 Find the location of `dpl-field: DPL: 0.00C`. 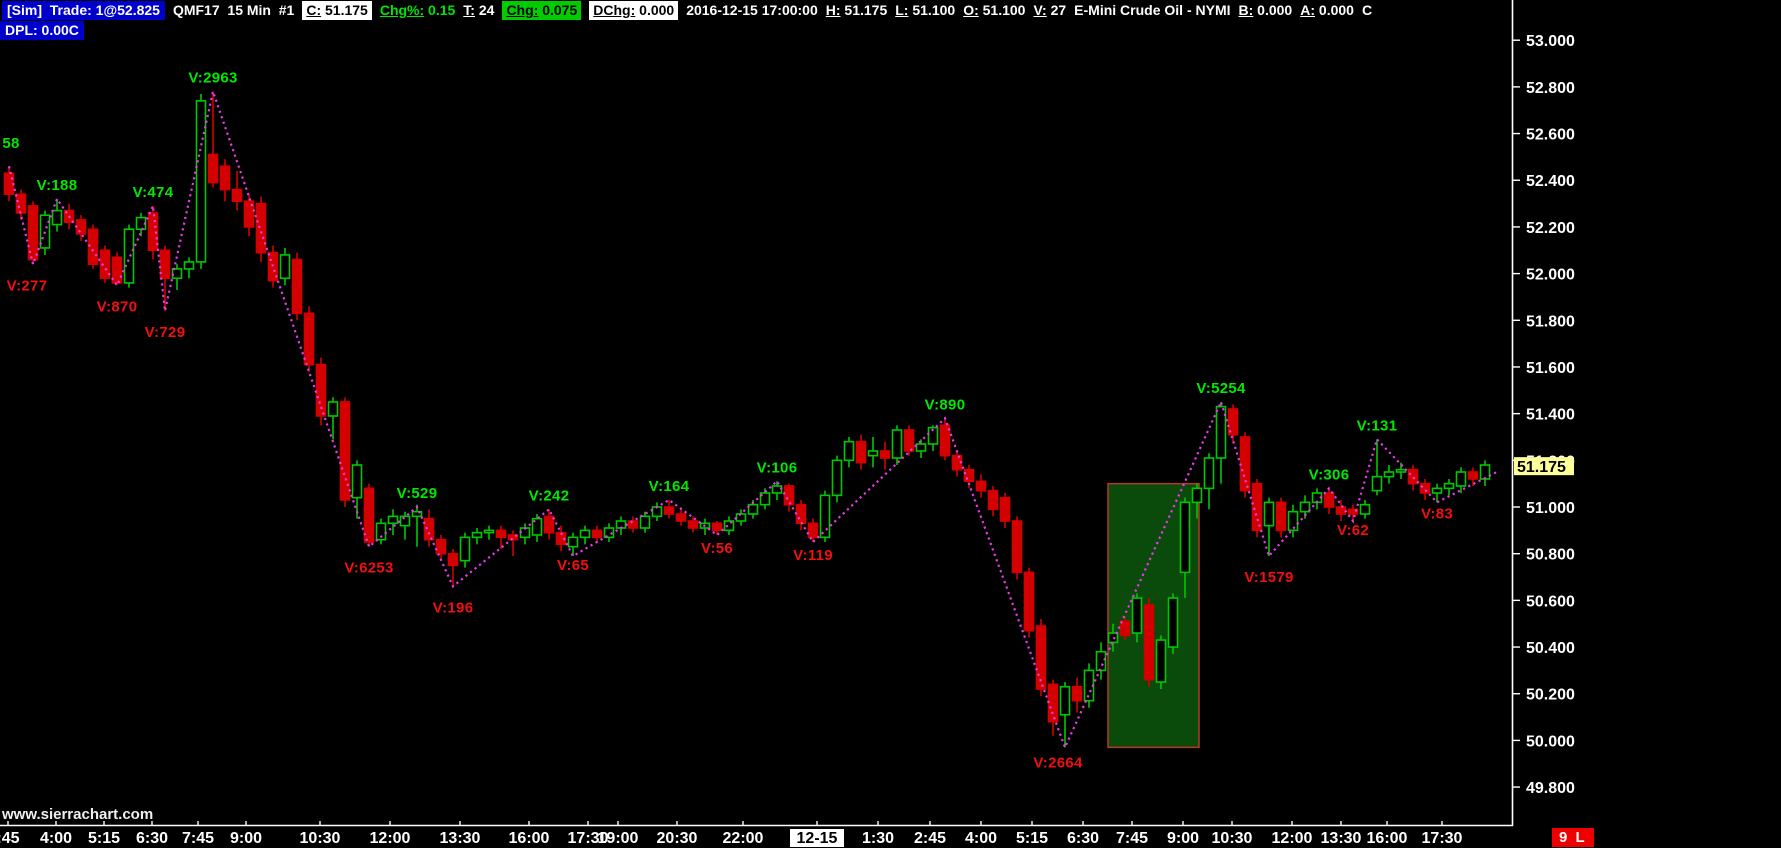

dpl-field: DPL: 0.00C is located at coordinates (42, 30).